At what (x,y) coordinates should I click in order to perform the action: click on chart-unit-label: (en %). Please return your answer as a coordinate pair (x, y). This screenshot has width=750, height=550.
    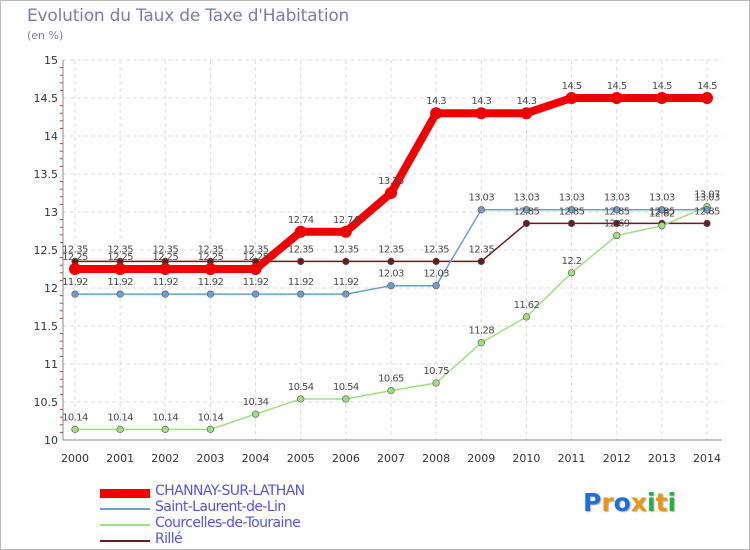
    Looking at the image, I should click on (45, 35).